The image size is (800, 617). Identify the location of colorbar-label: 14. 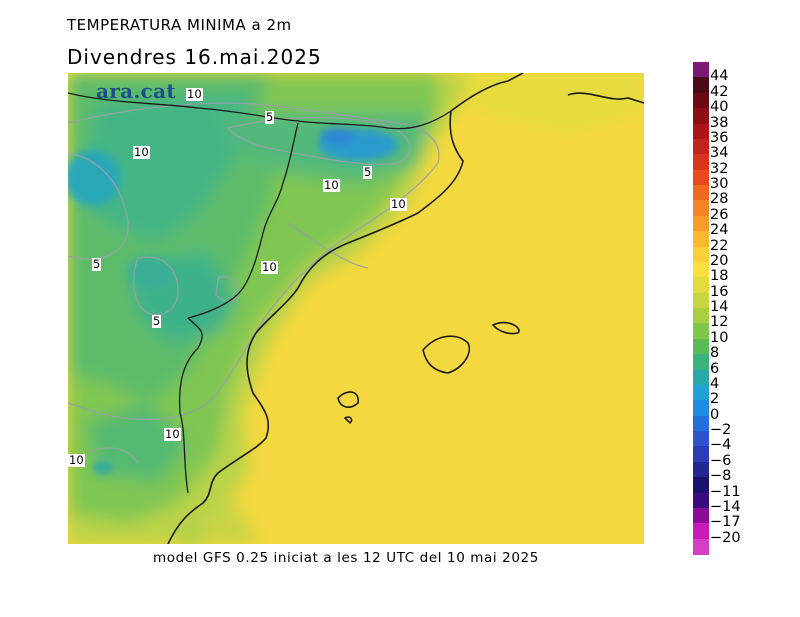
(719, 307).